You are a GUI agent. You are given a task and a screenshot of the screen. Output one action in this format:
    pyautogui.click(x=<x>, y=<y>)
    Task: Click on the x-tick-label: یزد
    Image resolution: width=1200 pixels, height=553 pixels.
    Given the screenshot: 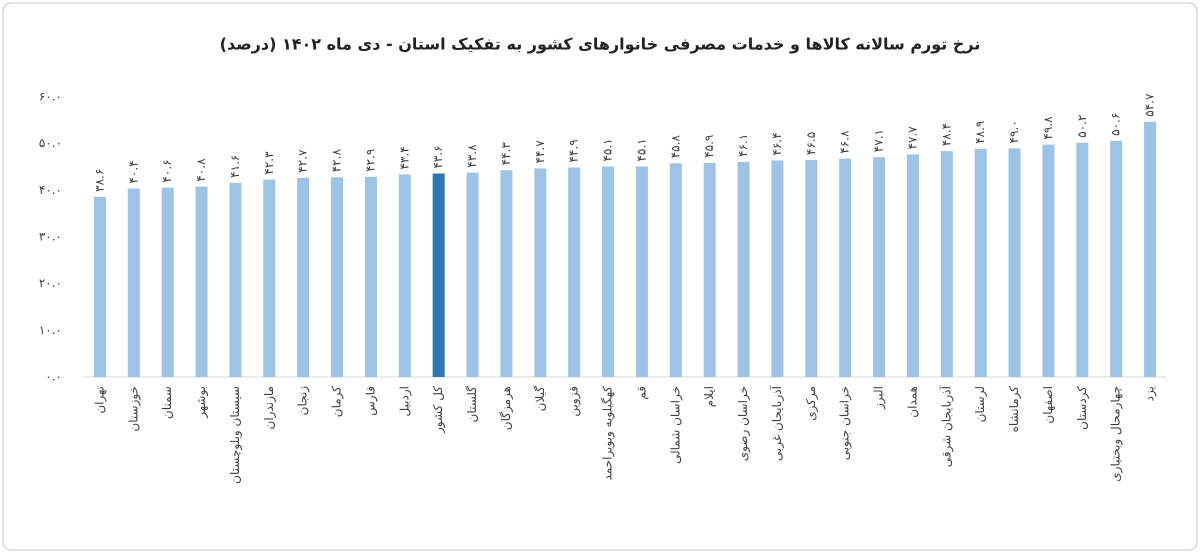 What is the action you would take?
    pyautogui.click(x=1150, y=393)
    